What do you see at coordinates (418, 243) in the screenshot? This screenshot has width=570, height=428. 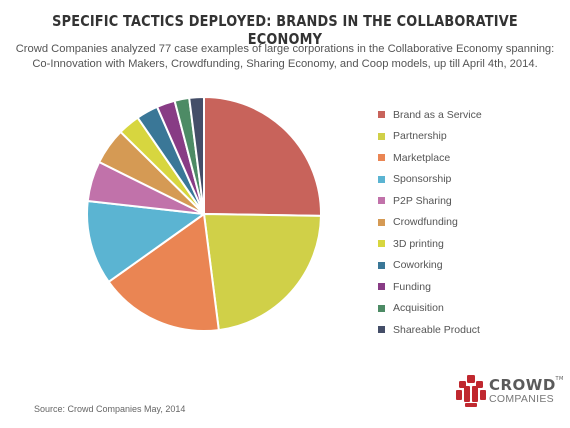 I see `legend-label: 3D printing` at bounding box center [418, 243].